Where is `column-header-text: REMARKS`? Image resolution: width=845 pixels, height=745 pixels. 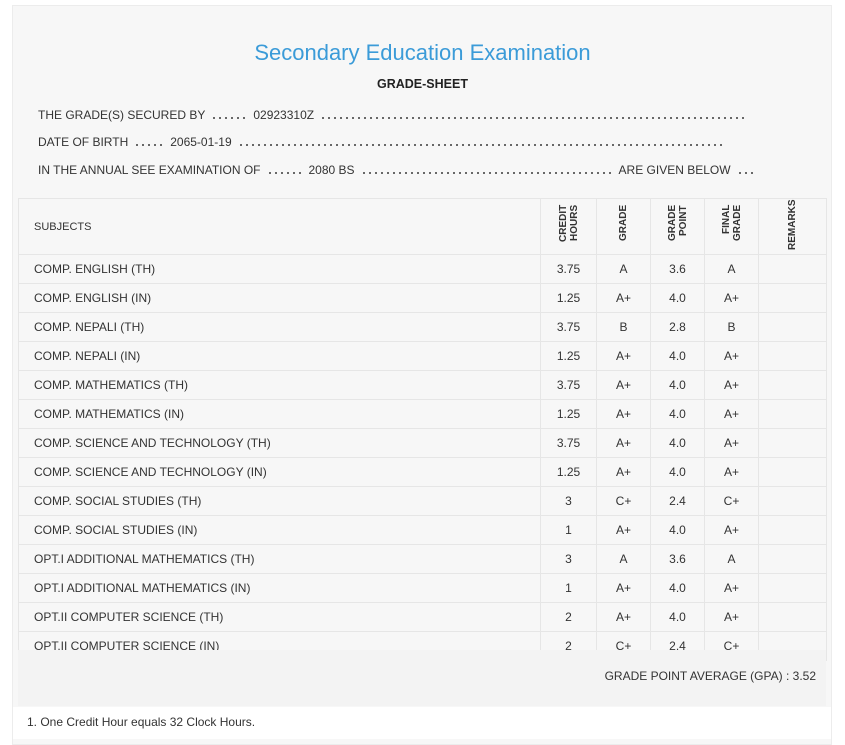
column-header-text: REMARKS is located at coordinates (792, 224).